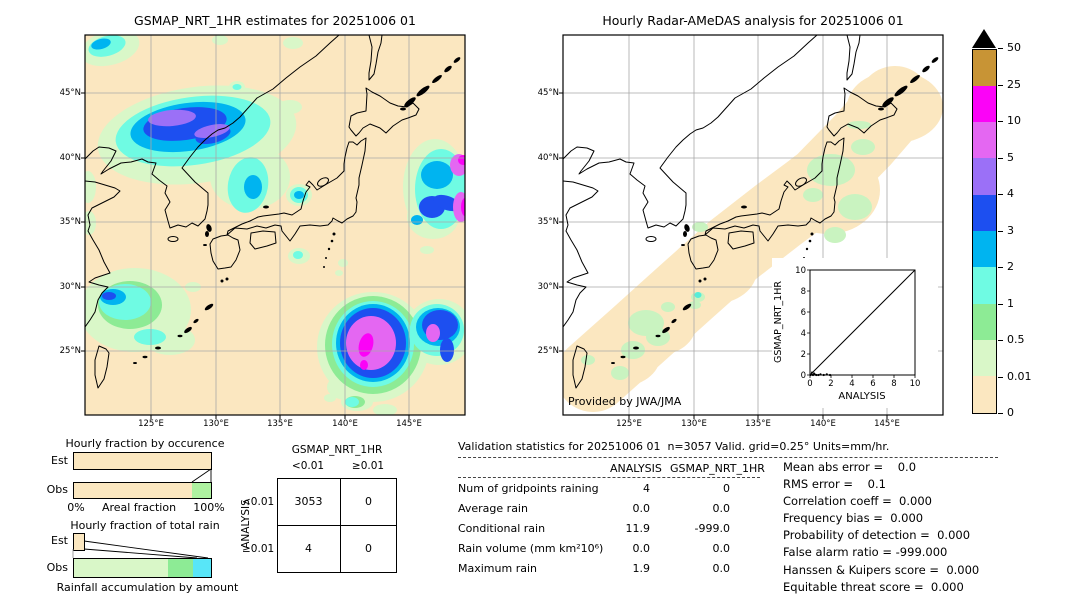 This screenshot has width=1080, height=612. What do you see at coordinates (641, 568) in the screenshot?
I see `validation-analysis-value: 1.9` at bounding box center [641, 568].